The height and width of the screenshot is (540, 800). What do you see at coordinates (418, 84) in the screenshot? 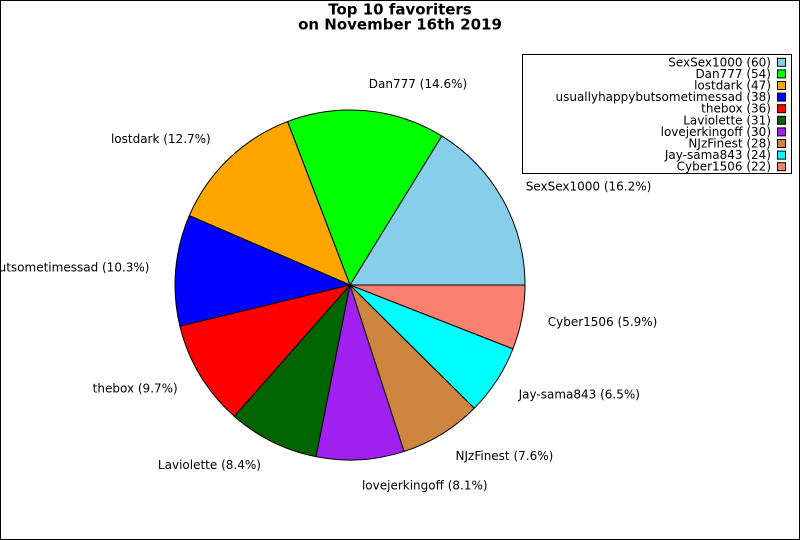
I see `slice-label: Dan777 (14.6%)` at bounding box center [418, 84].